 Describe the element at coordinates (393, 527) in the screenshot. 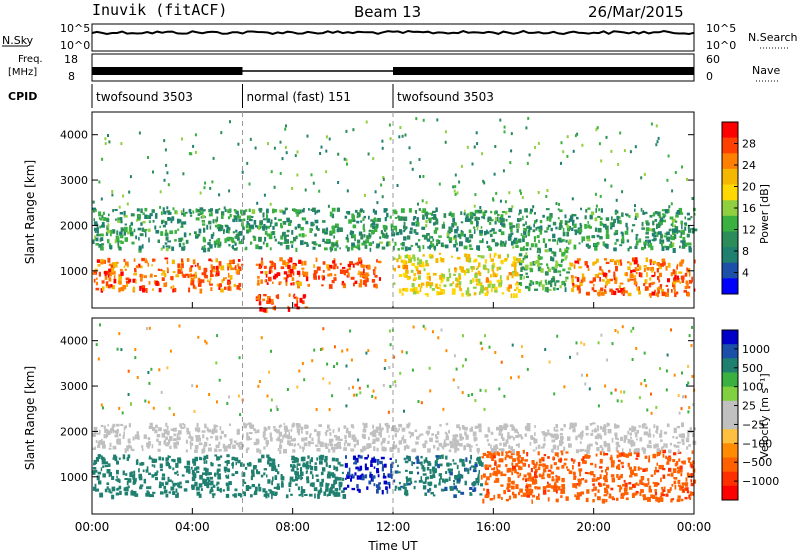

I see `x-tick-label: 12:00` at that location.